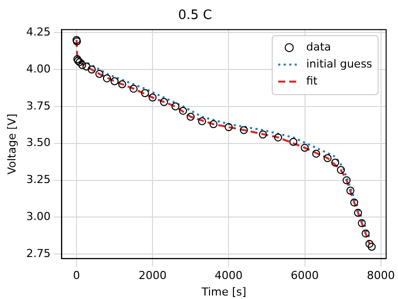  What do you see at coordinates (228, 275) in the screenshot?
I see `x-tick-label: 4000` at bounding box center [228, 275].